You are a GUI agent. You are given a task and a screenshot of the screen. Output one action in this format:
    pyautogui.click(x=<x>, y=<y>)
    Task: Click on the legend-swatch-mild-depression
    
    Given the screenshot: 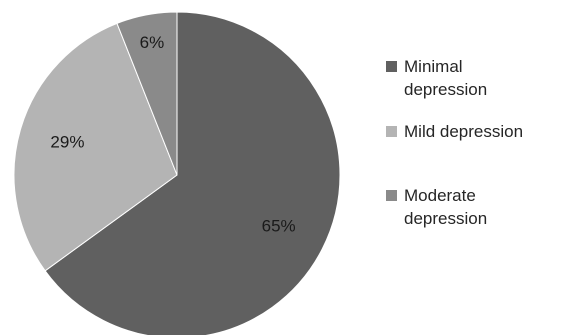 What is the action you would take?
    pyautogui.click(x=391, y=131)
    